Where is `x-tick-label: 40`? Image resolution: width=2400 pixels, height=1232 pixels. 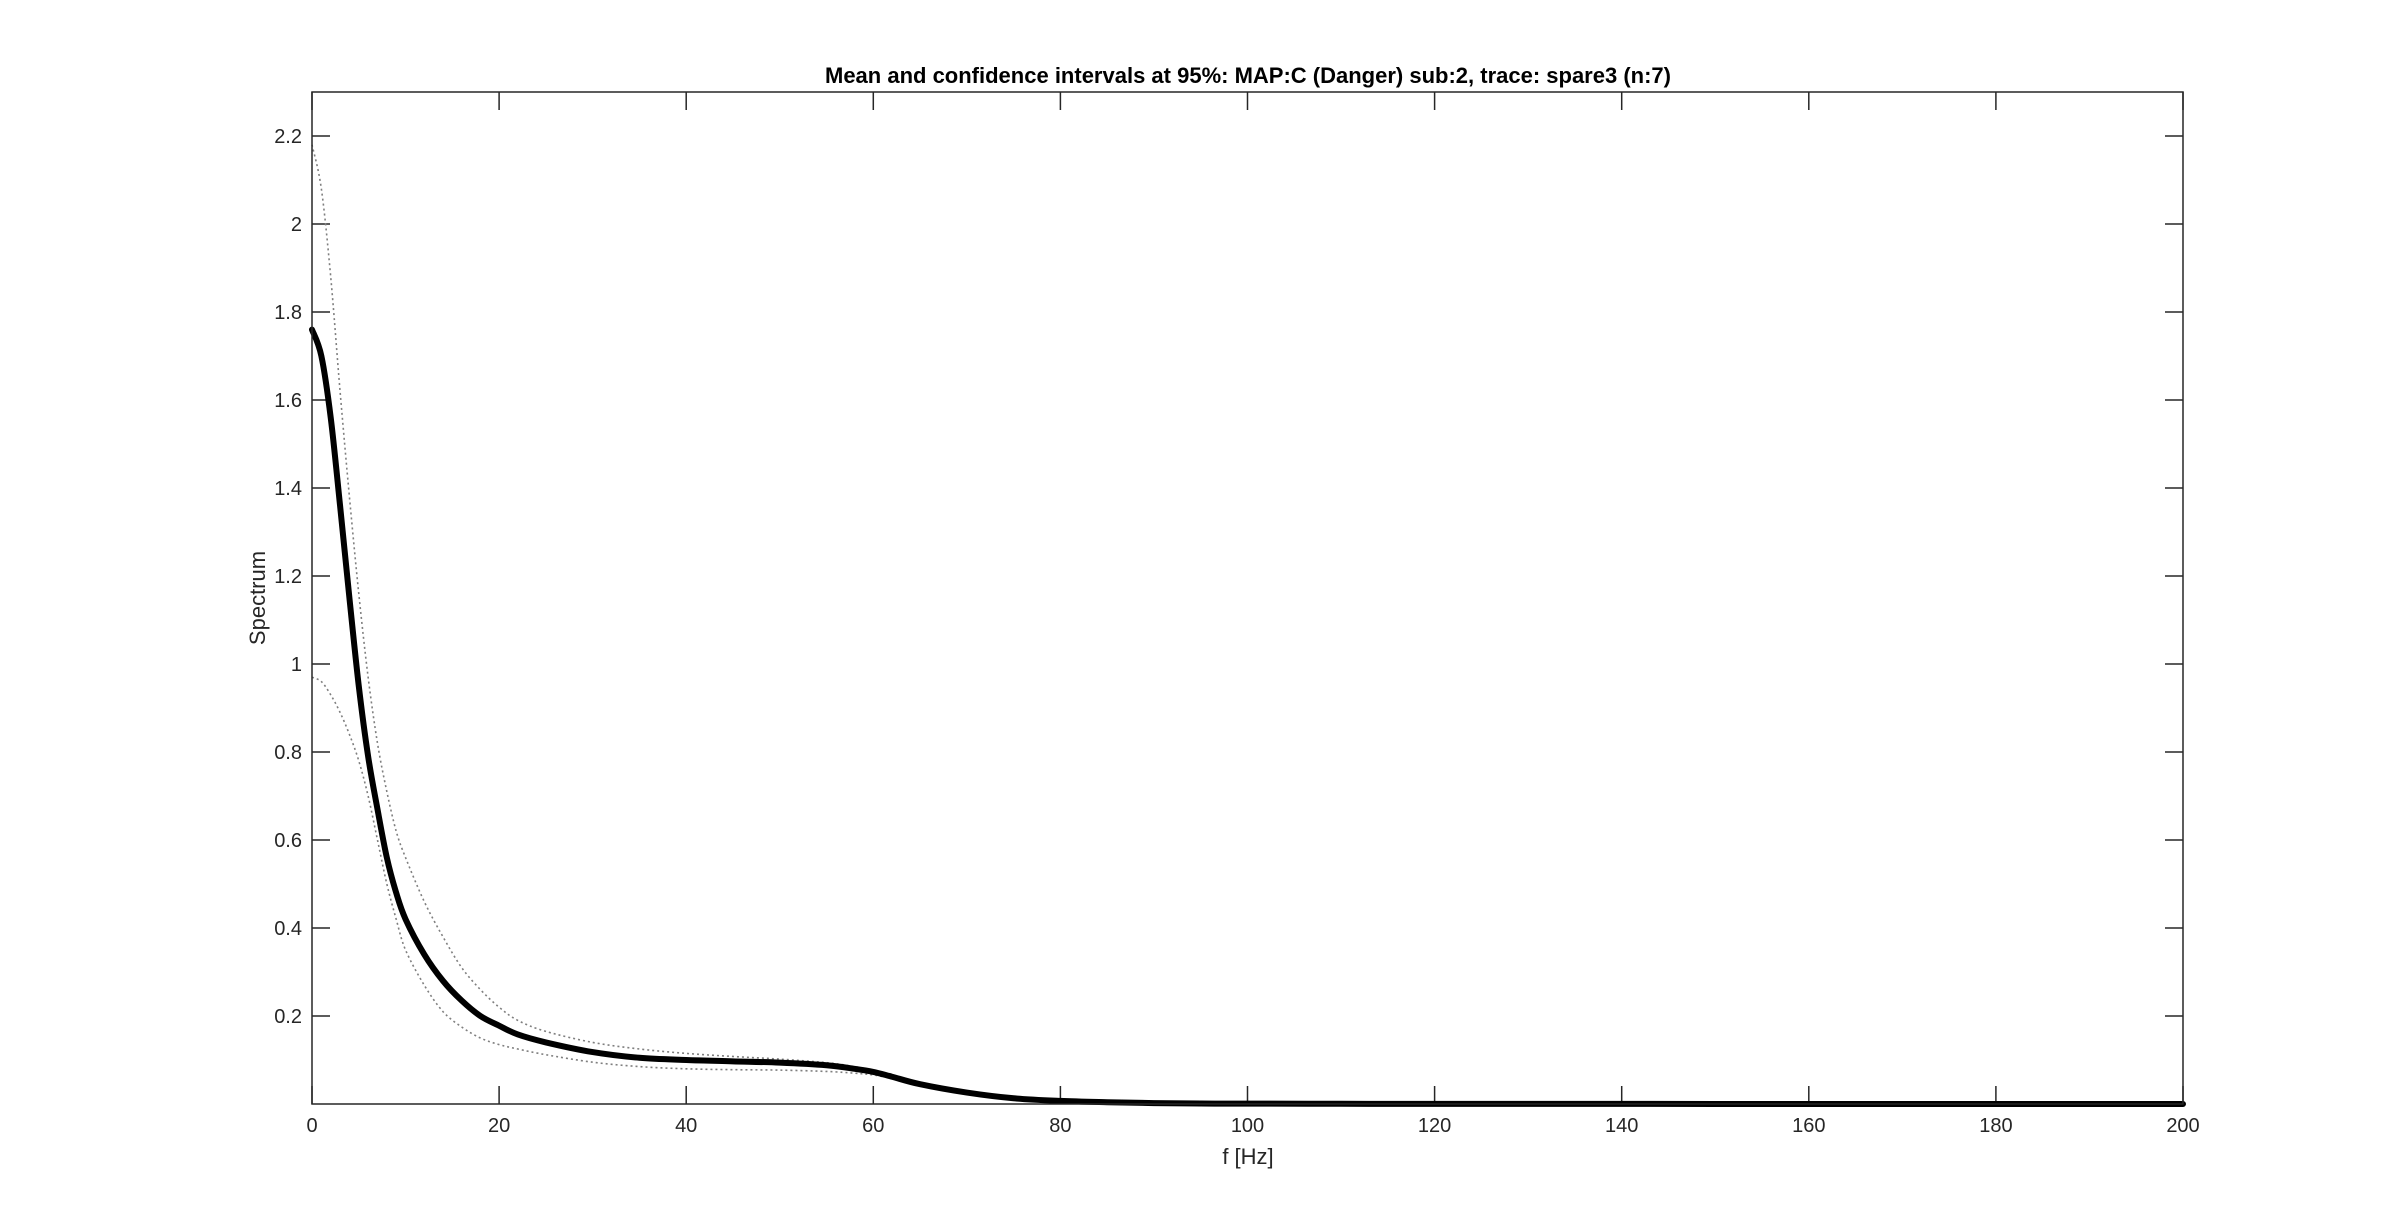 x-tick-label: 40 is located at coordinates (686, 1126).